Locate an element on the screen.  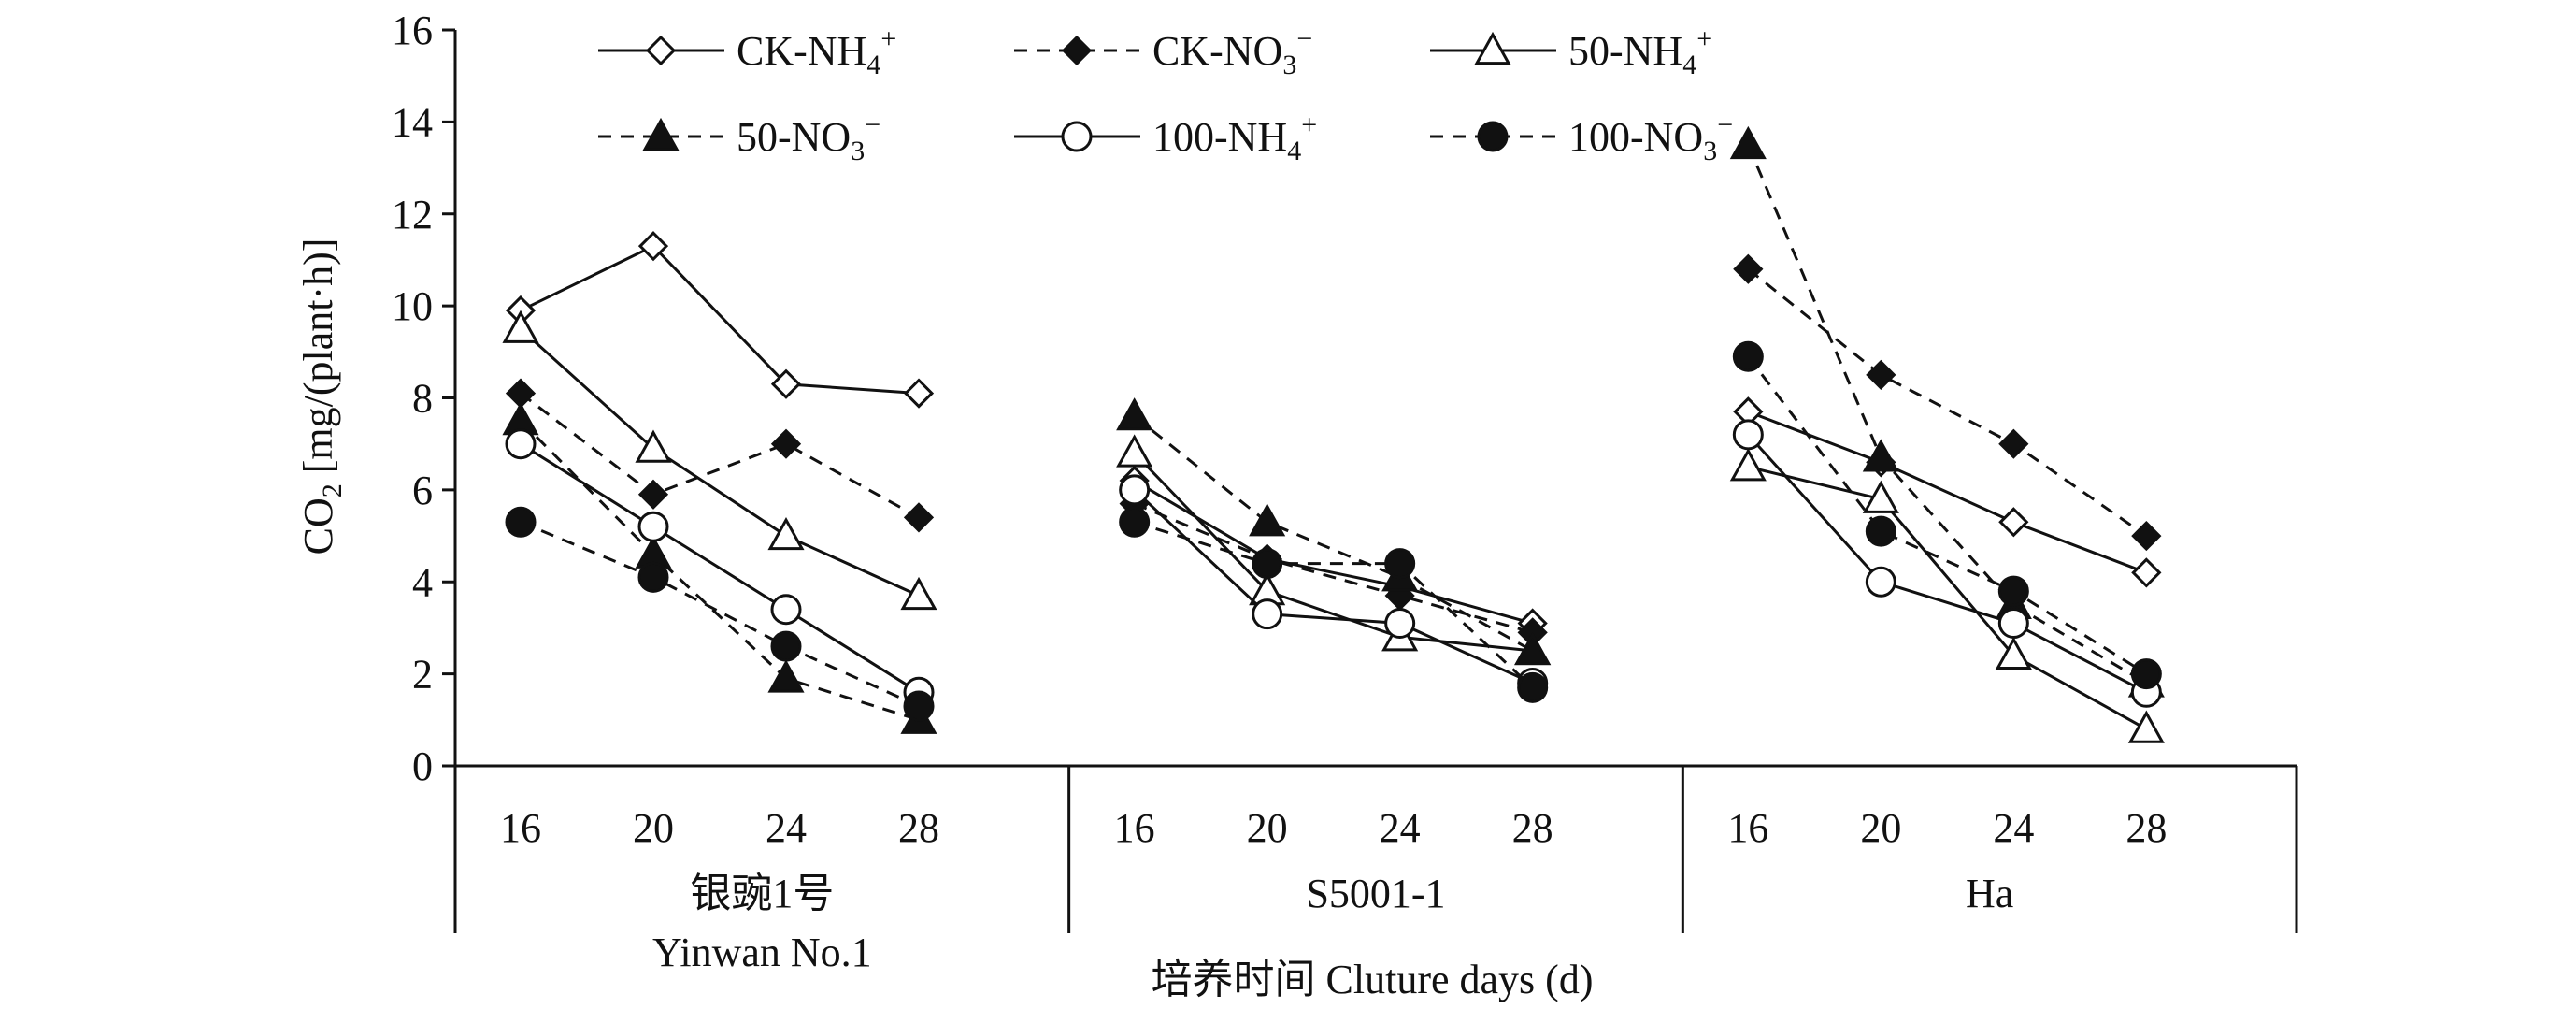
group-label: S5001-1 is located at coordinates (1375, 893).